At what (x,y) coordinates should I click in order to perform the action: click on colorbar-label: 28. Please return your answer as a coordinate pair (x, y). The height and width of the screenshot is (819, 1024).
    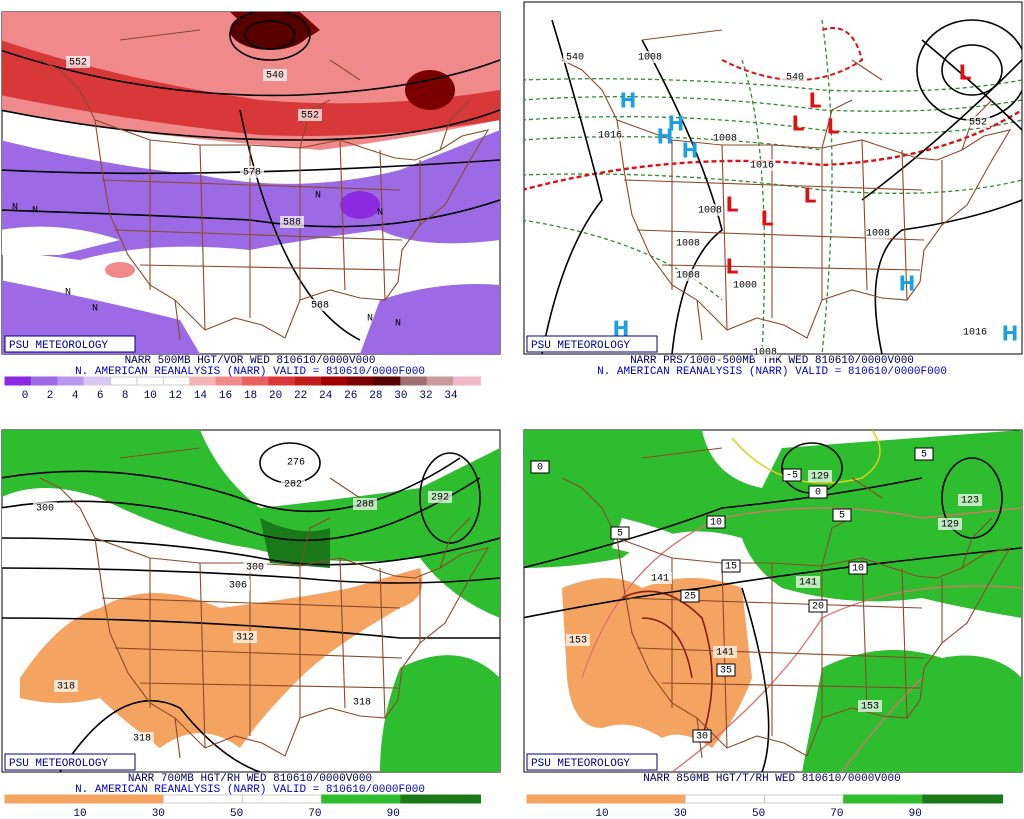
    Looking at the image, I should click on (375, 396).